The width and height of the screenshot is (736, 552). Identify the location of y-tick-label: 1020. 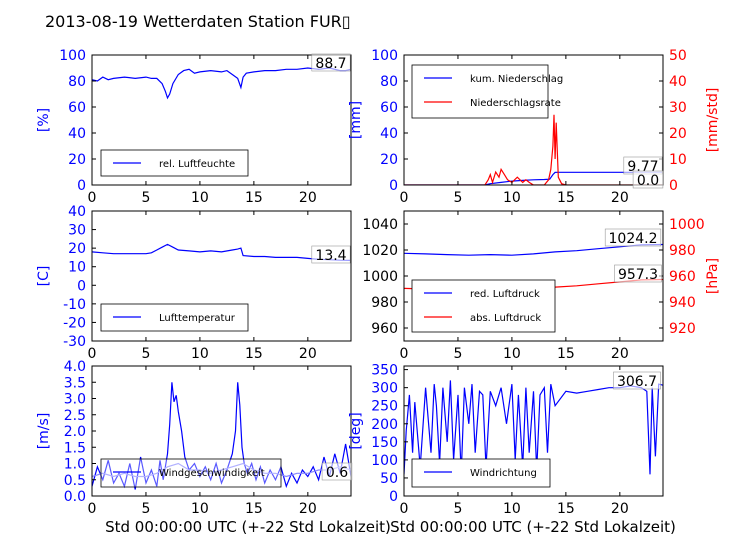
(380, 251).